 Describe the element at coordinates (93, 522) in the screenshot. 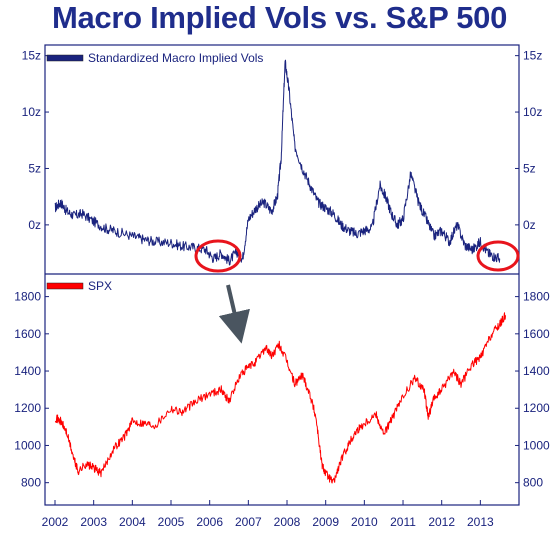

I see `x-tick-label: 2003` at that location.